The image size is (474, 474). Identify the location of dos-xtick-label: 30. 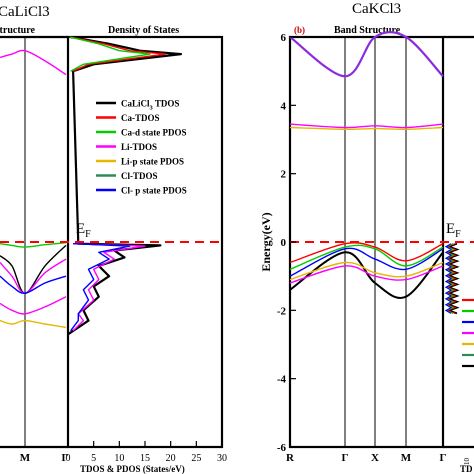
(222, 458).